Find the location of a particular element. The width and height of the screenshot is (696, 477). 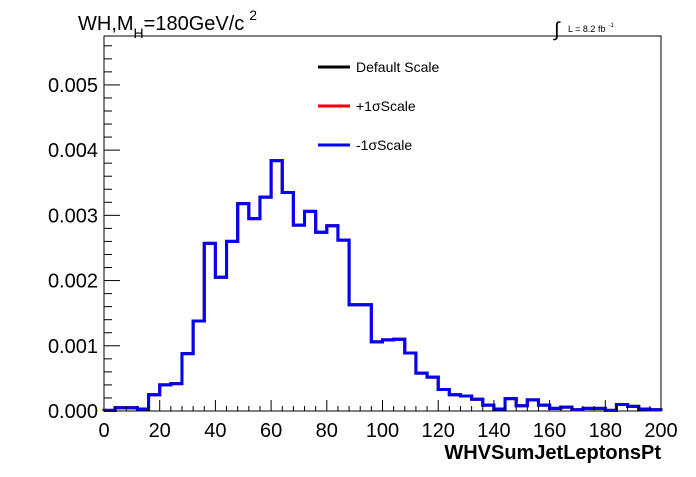

x-tick-label: 160 is located at coordinates (549, 431).